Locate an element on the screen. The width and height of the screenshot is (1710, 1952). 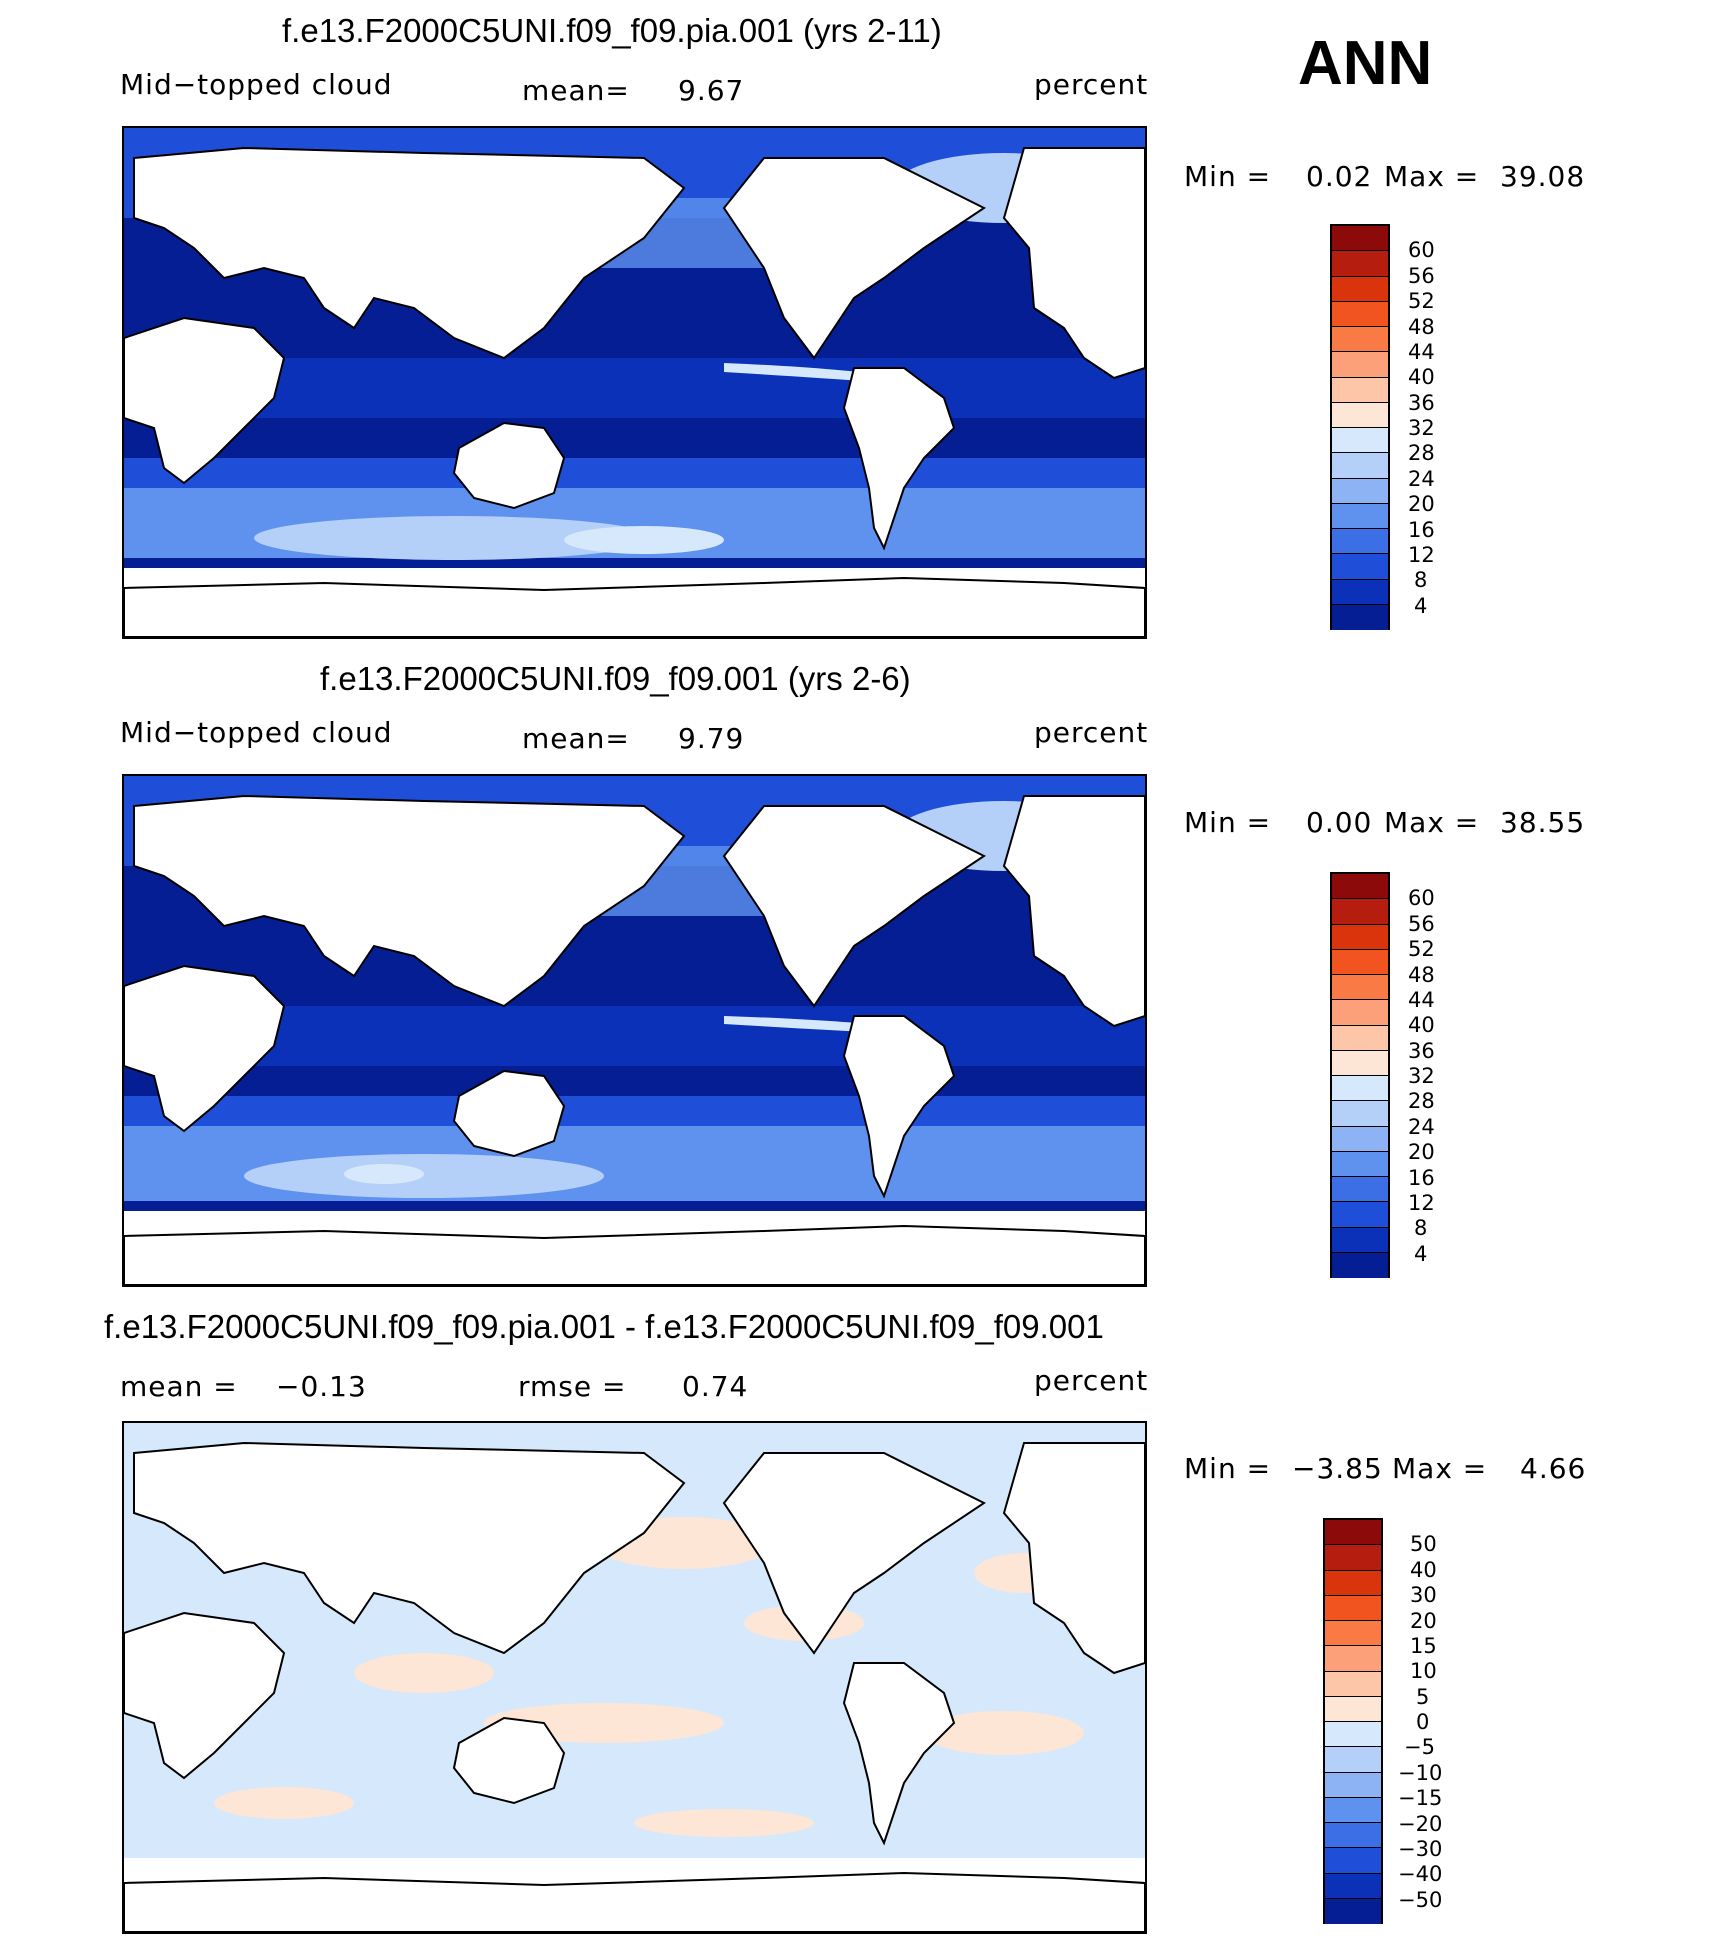
panel-1-tick: 60 is located at coordinates (1421, 250).